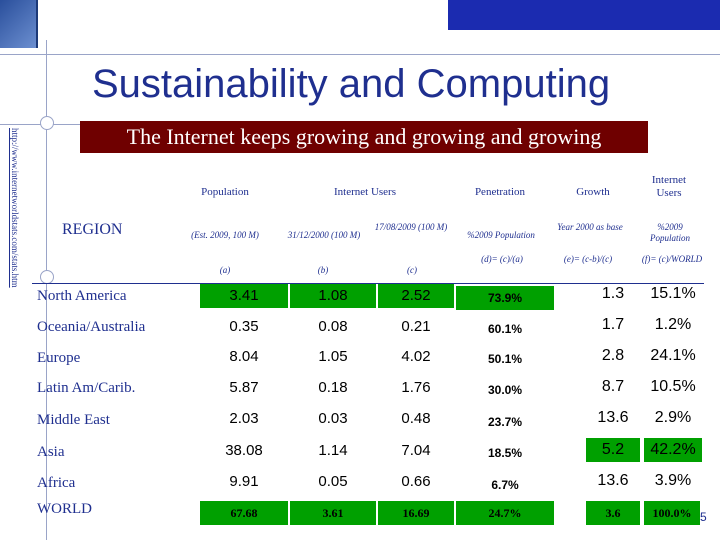 The height and width of the screenshot is (540, 720). Describe the element at coordinates (244, 418) in the screenshot. I see `cell-population: 2.03` at that location.